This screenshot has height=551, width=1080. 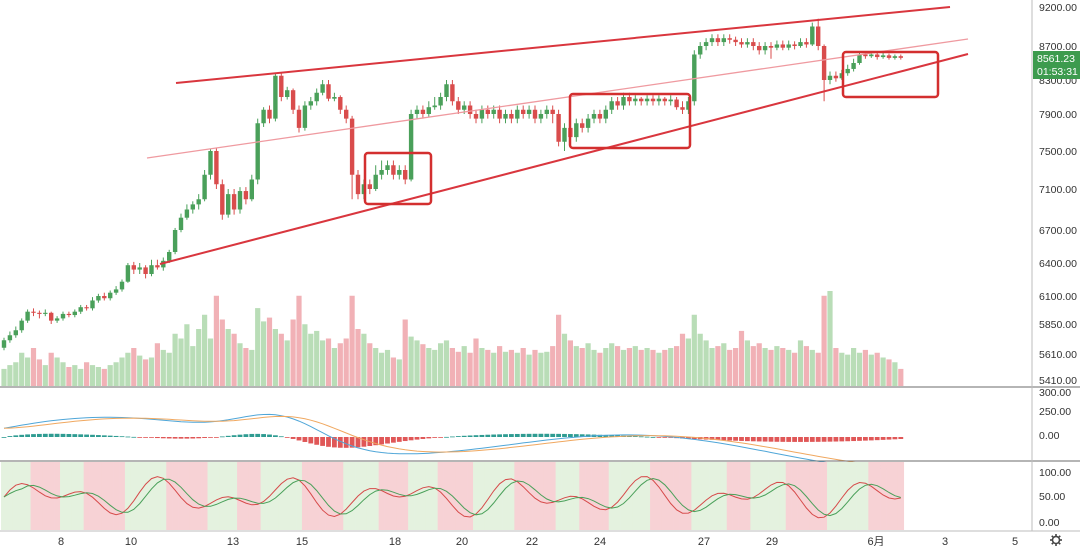 I want to click on signal-line, so click(x=452, y=441).